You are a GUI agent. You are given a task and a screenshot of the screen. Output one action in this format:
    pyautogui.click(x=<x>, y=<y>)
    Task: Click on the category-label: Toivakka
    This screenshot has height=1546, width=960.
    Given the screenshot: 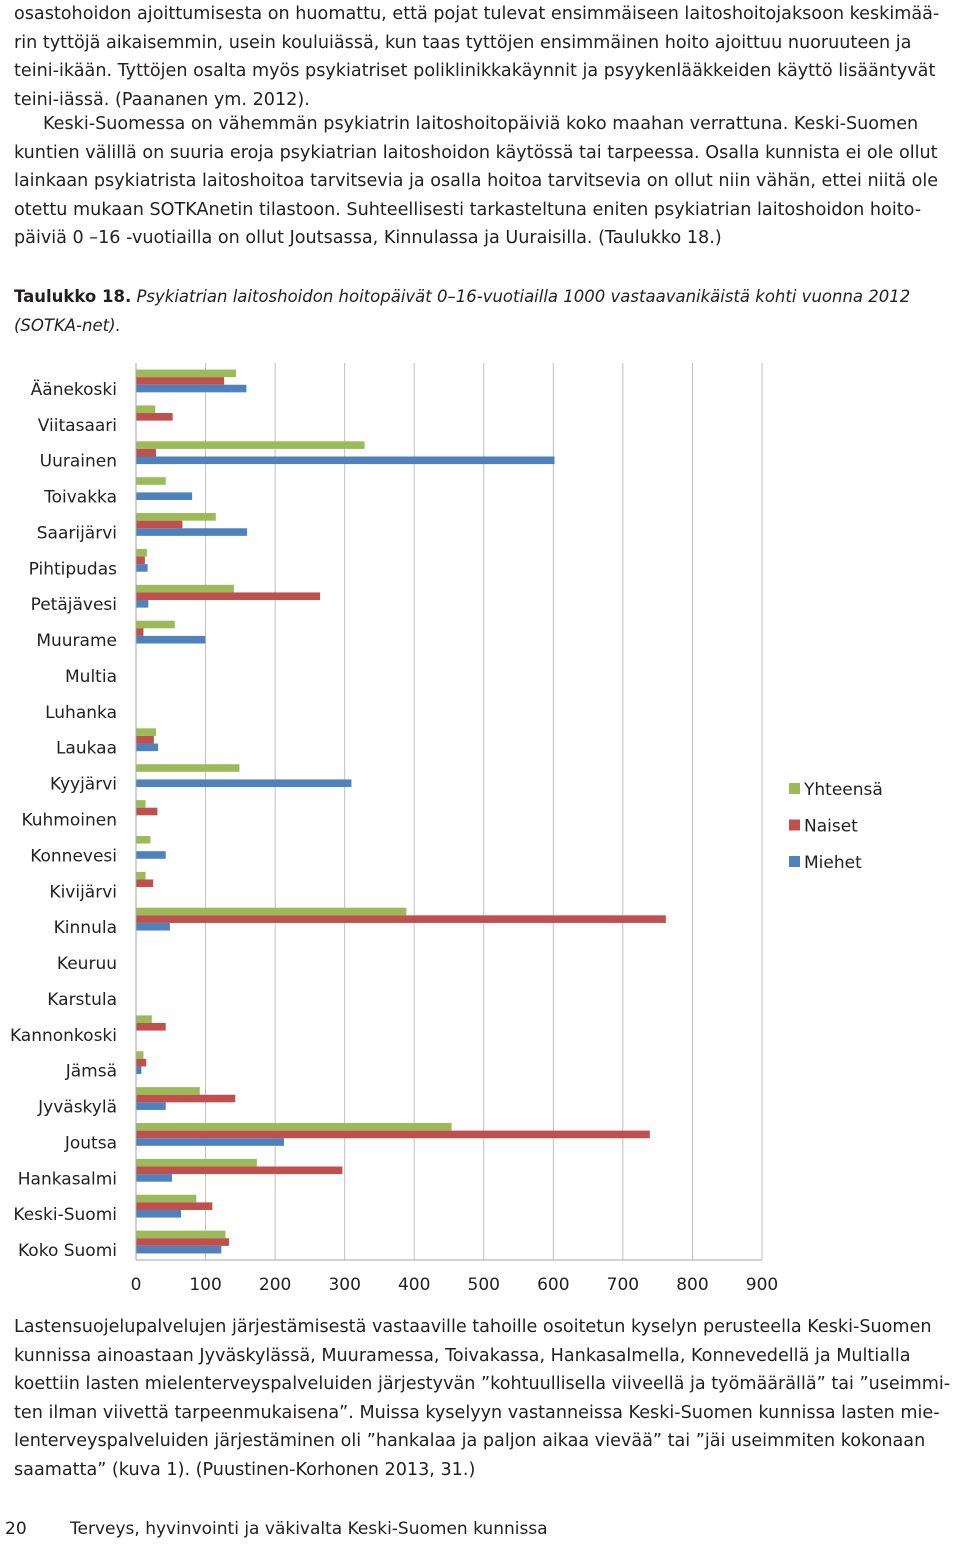 What is the action you would take?
    pyautogui.click(x=80, y=498)
    